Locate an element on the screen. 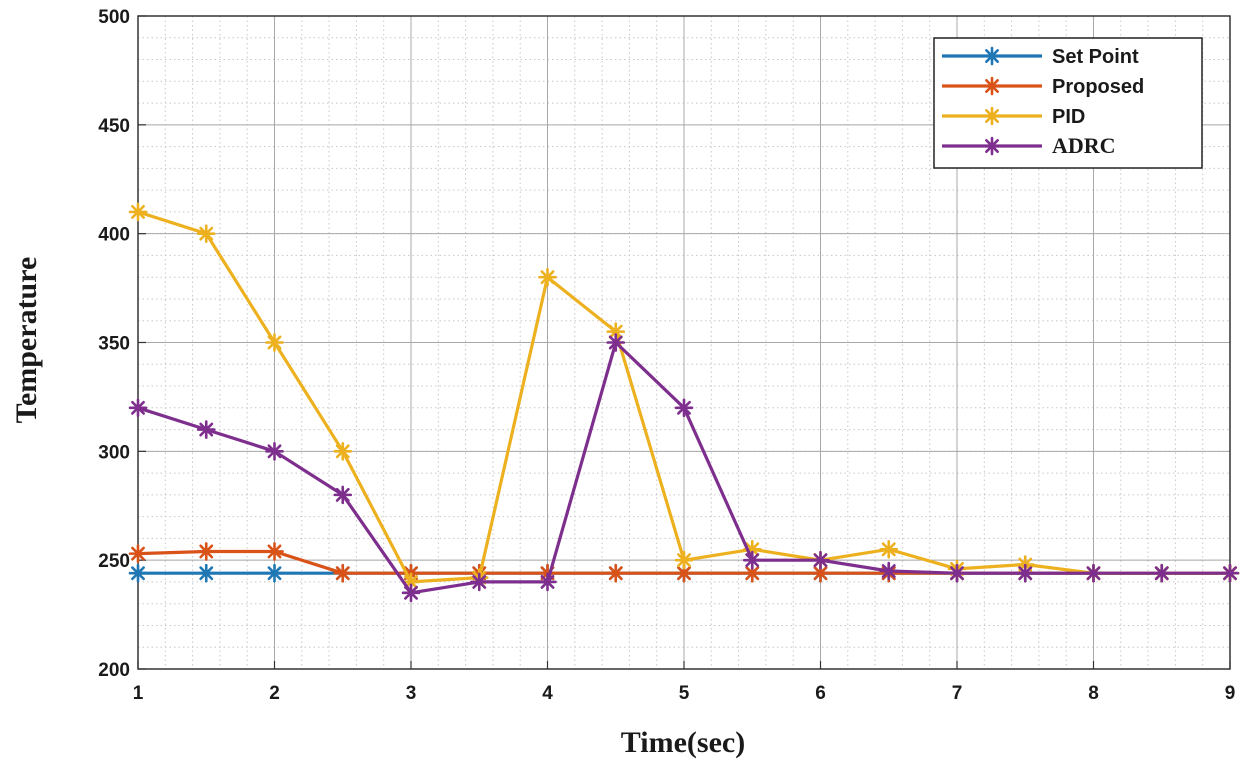  legend-label: Proposed is located at coordinates (1098, 87).